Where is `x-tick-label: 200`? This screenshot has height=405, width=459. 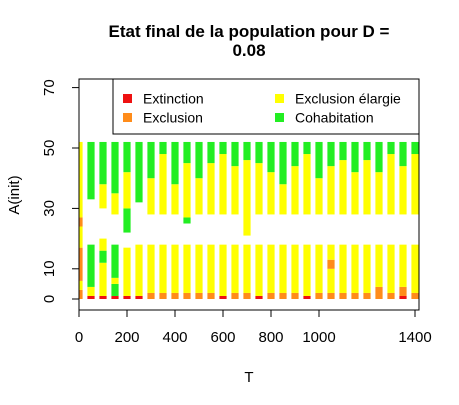
x-tick-label: 200 is located at coordinates (126, 337).